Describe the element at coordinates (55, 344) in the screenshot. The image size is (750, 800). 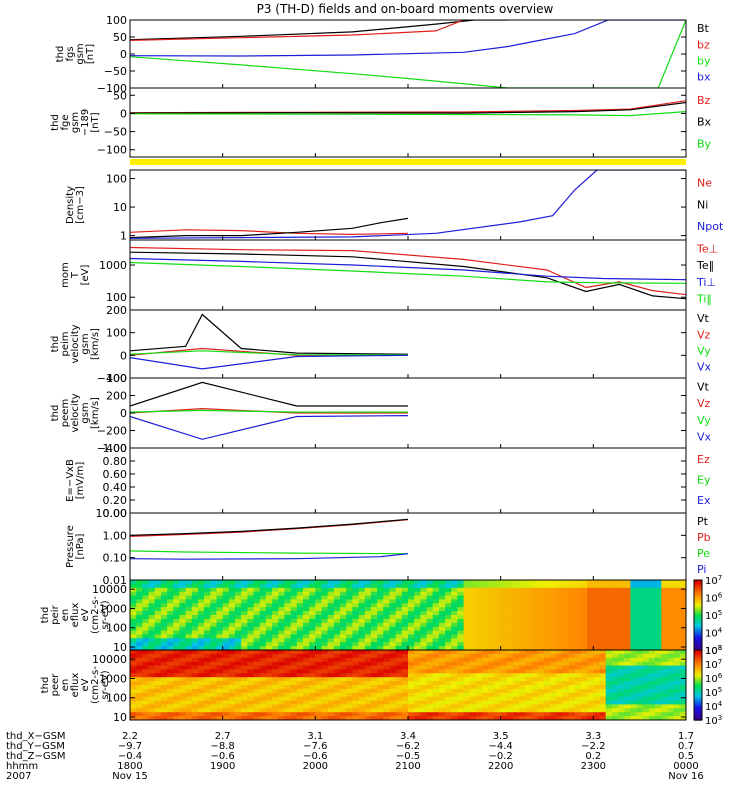
I see `ylabel-line: thd` at that location.